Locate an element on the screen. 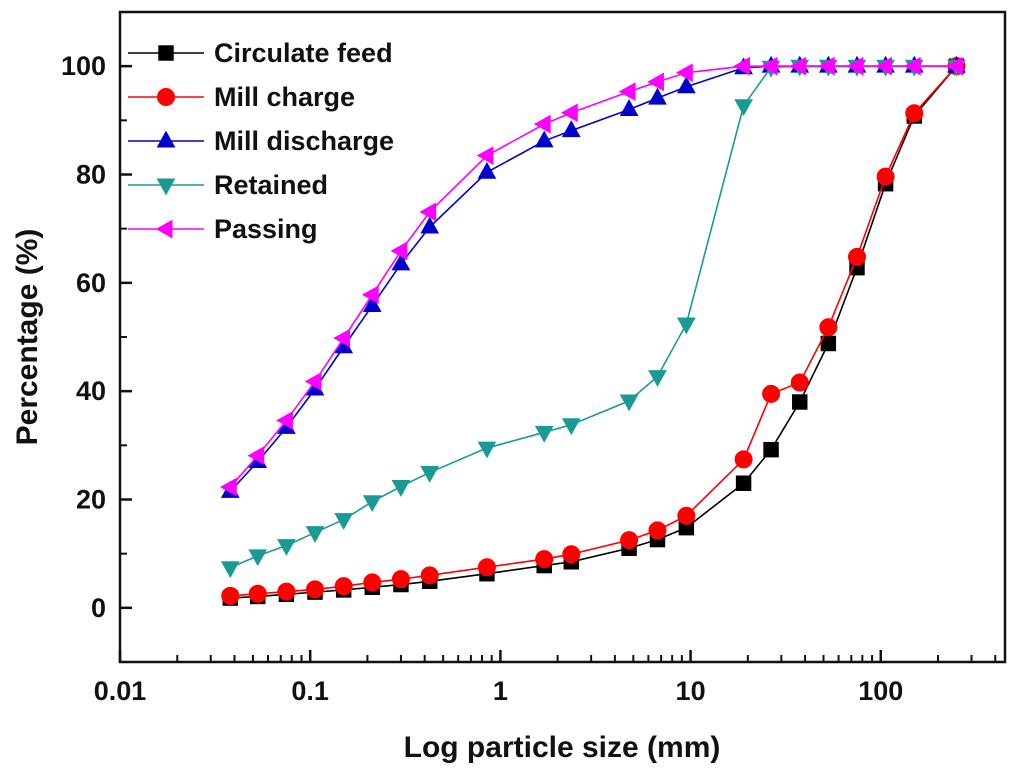 The height and width of the screenshot is (778, 1024). y-tick-label: 80 is located at coordinates (91, 175).